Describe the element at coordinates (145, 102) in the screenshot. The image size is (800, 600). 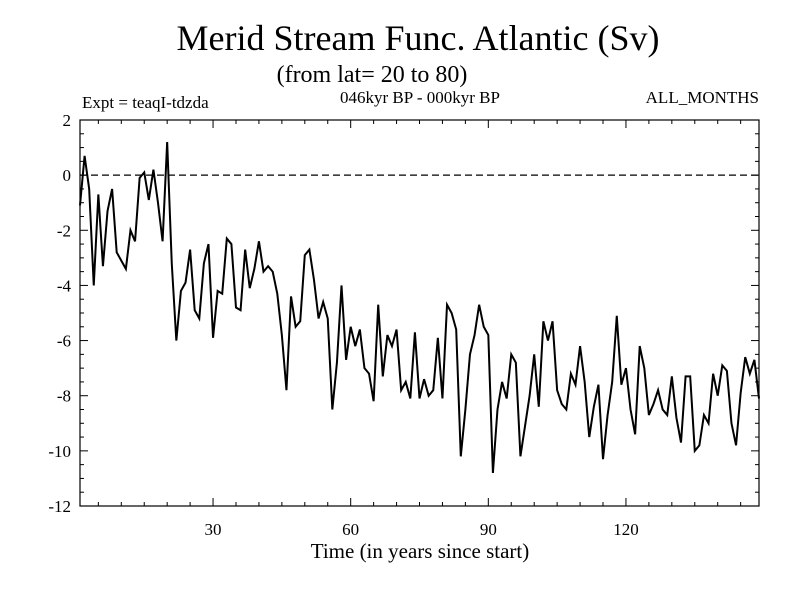
I see `experiment-label: Expt = teaqI-tdzda` at that location.